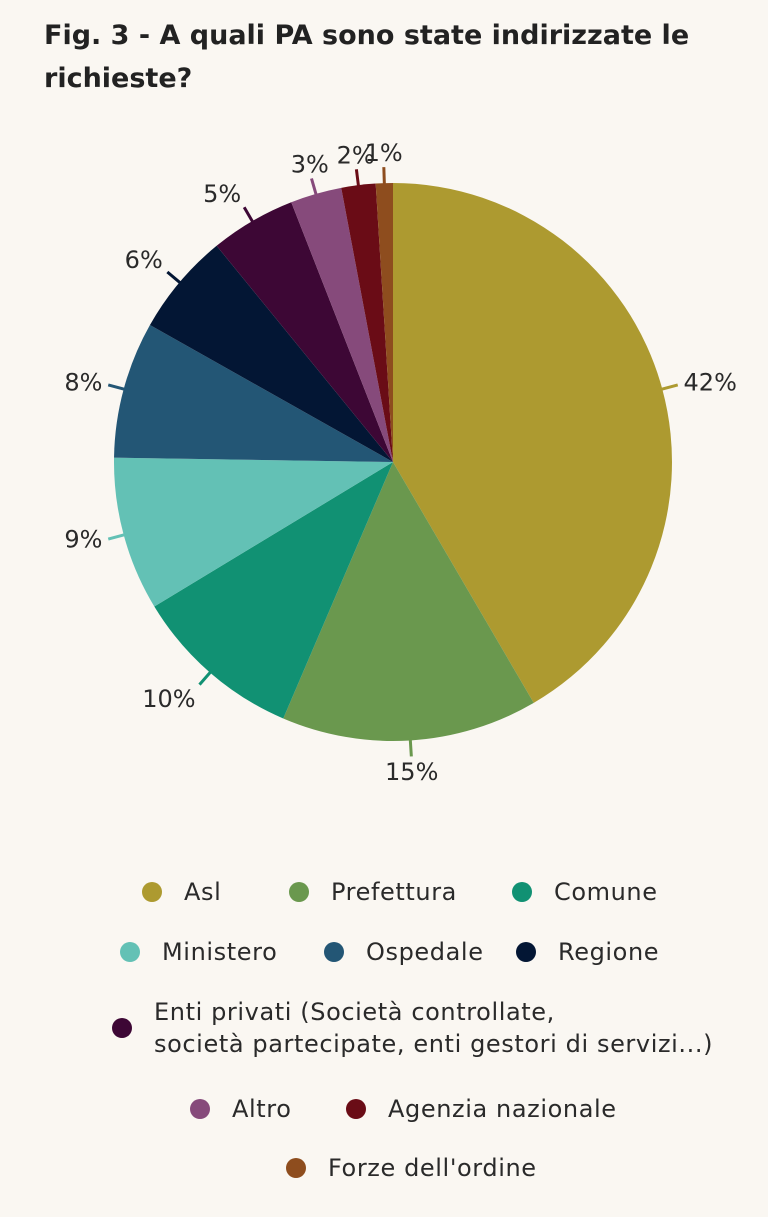 The width and height of the screenshot is (768, 1217). I want to click on leader-line-forze-dell-ordine, so click(384, 176).